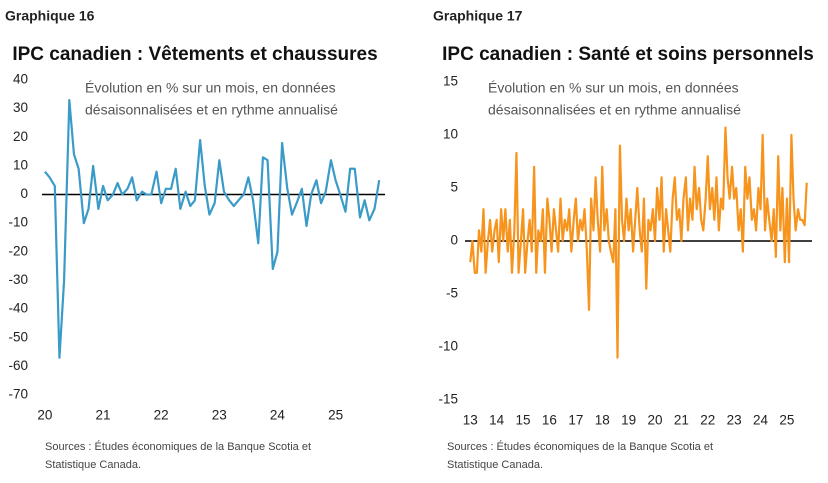 This screenshot has width=828, height=483. What do you see at coordinates (454, 187) in the screenshot?
I see `y-tick-label: 5` at bounding box center [454, 187].